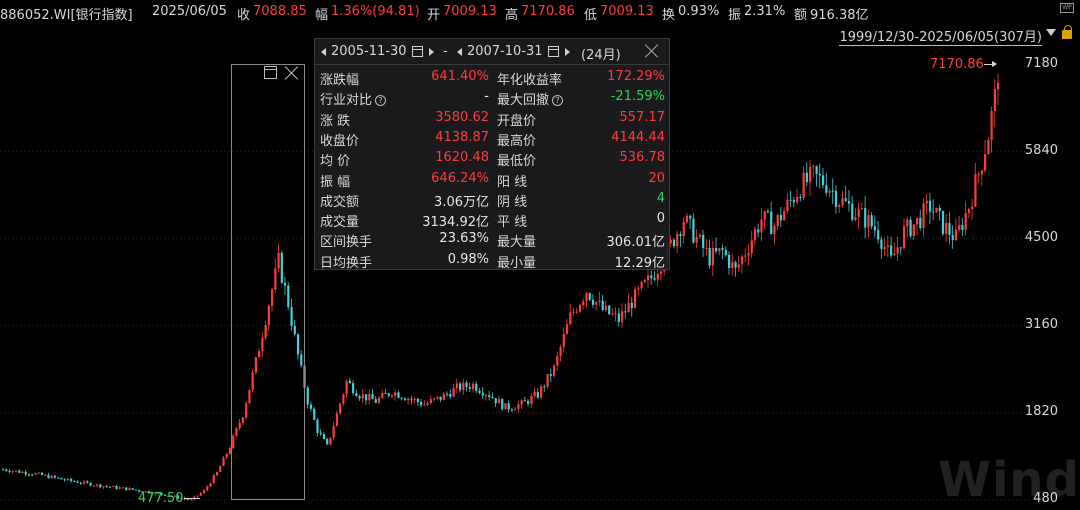 The width and height of the screenshot is (1080, 510). Describe the element at coordinates (1041, 63) in the screenshot. I see `y-tick-label: 7180` at that location.